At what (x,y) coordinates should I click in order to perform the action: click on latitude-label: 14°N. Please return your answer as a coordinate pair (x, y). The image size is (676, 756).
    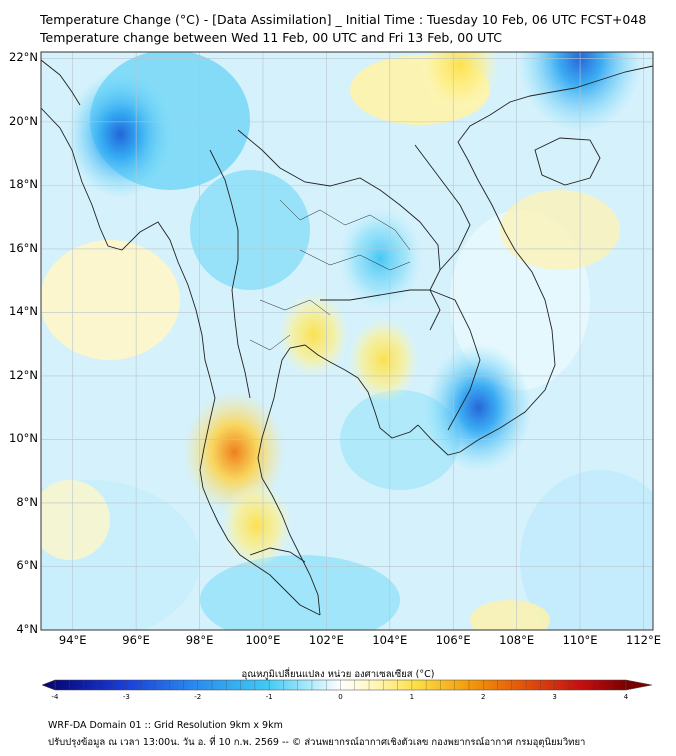
    Looking at the image, I should click on (23, 311).